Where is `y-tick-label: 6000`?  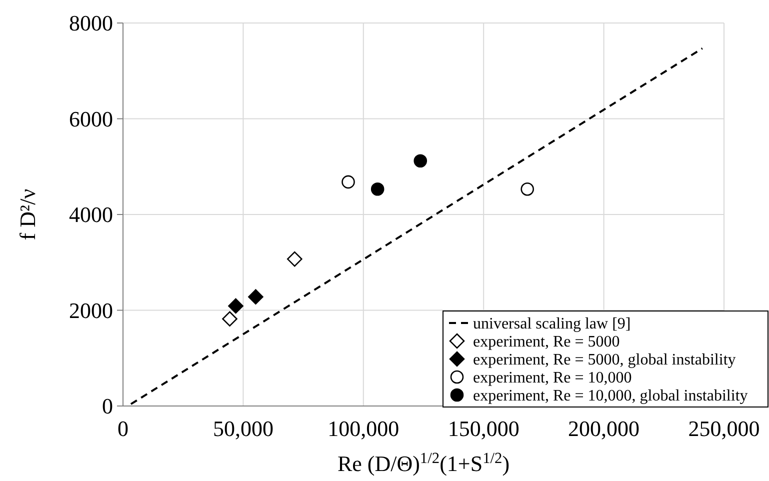 y-tick-label: 6000 is located at coordinates (91, 119).